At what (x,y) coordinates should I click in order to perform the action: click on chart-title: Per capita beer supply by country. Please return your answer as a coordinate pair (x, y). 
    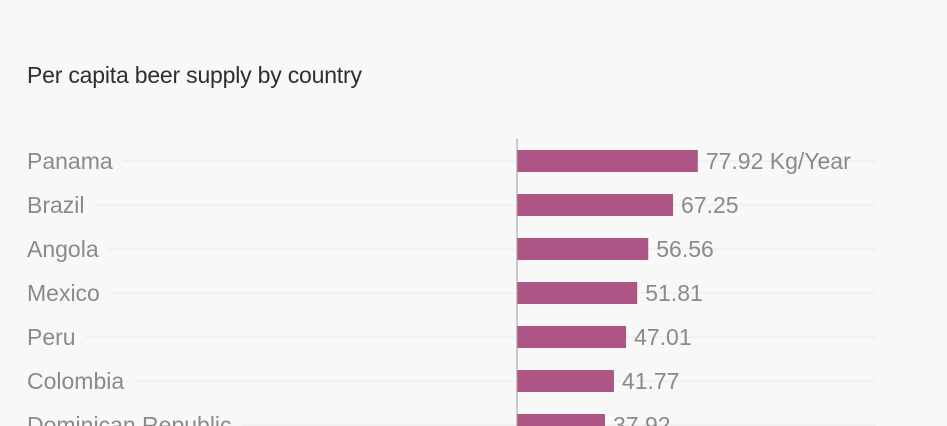
    Looking at the image, I should click on (194, 75).